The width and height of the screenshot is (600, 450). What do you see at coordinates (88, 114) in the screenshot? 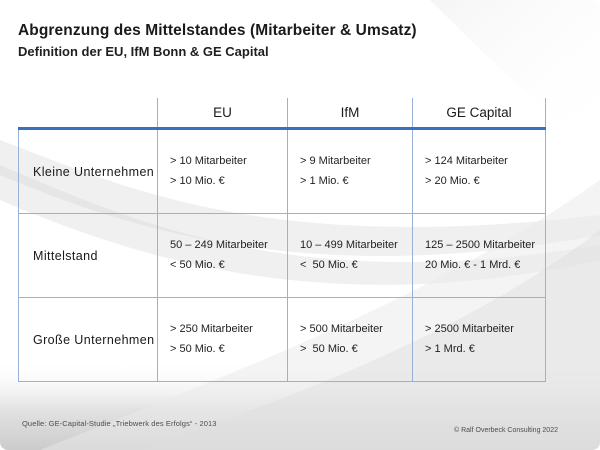
I see `header-empty-cell` at bounding box center [88, 114].